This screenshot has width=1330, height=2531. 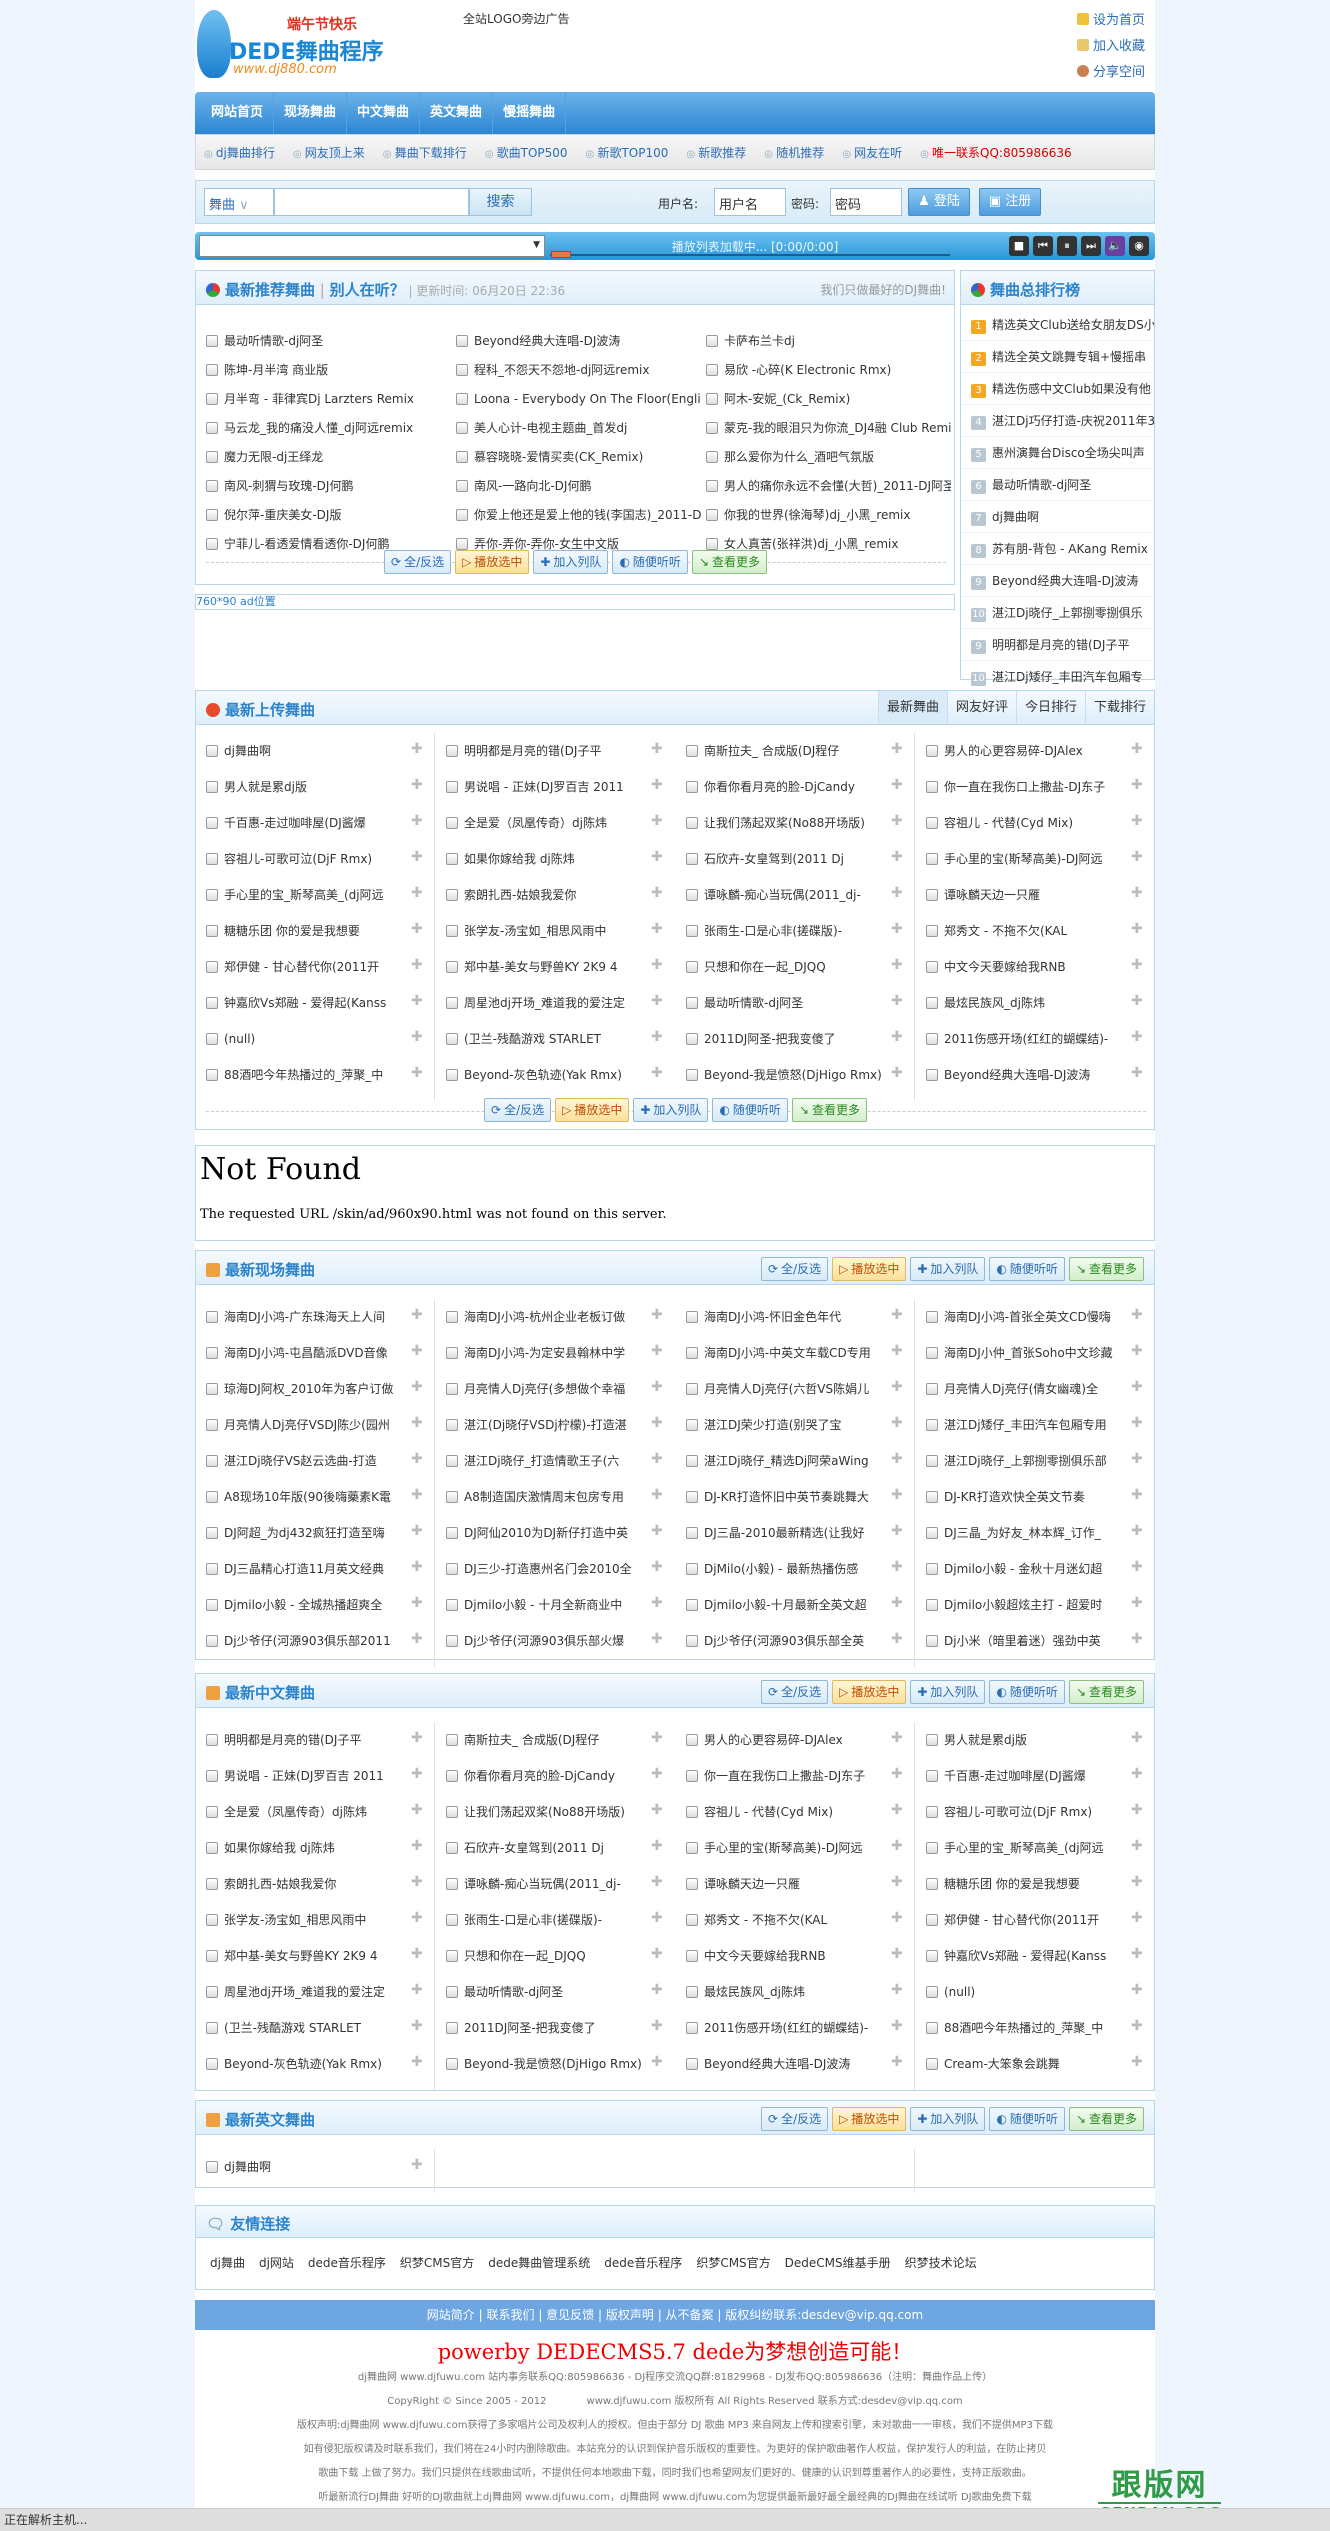 What do you see at coordinates (1009, 823) in the screenshot?
I see `song-title: 容祖儿 - 代替(Cyd Mix)` at bounding box center [1009, 823].